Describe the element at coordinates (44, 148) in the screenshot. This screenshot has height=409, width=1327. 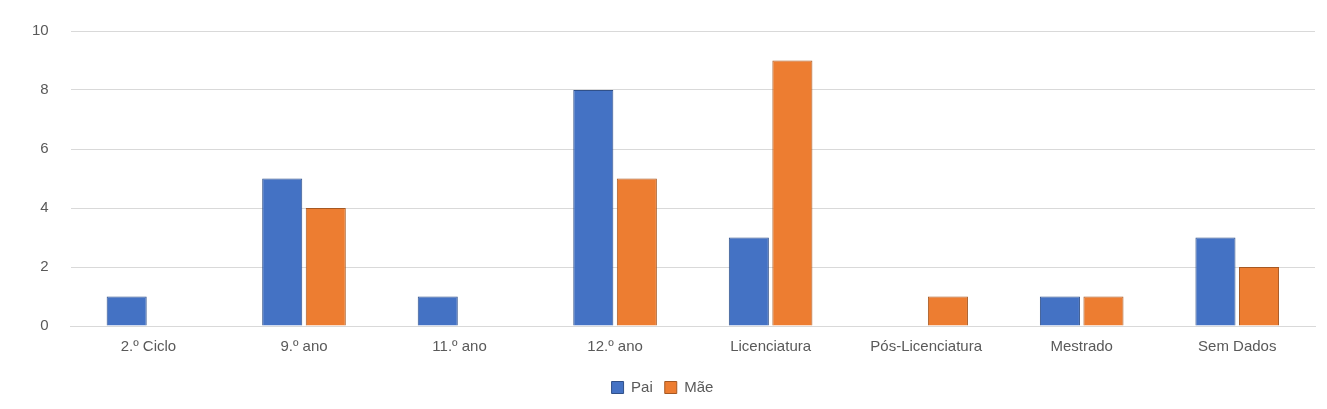
I see `y-tick-label: 6` at that location.